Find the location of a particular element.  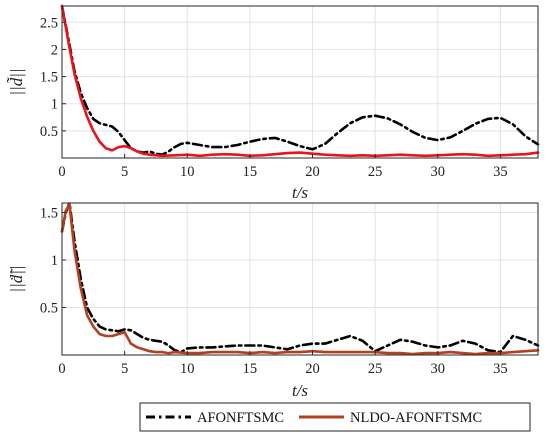

y-tick-label: 2.5 is located at coordinates (49, 23).